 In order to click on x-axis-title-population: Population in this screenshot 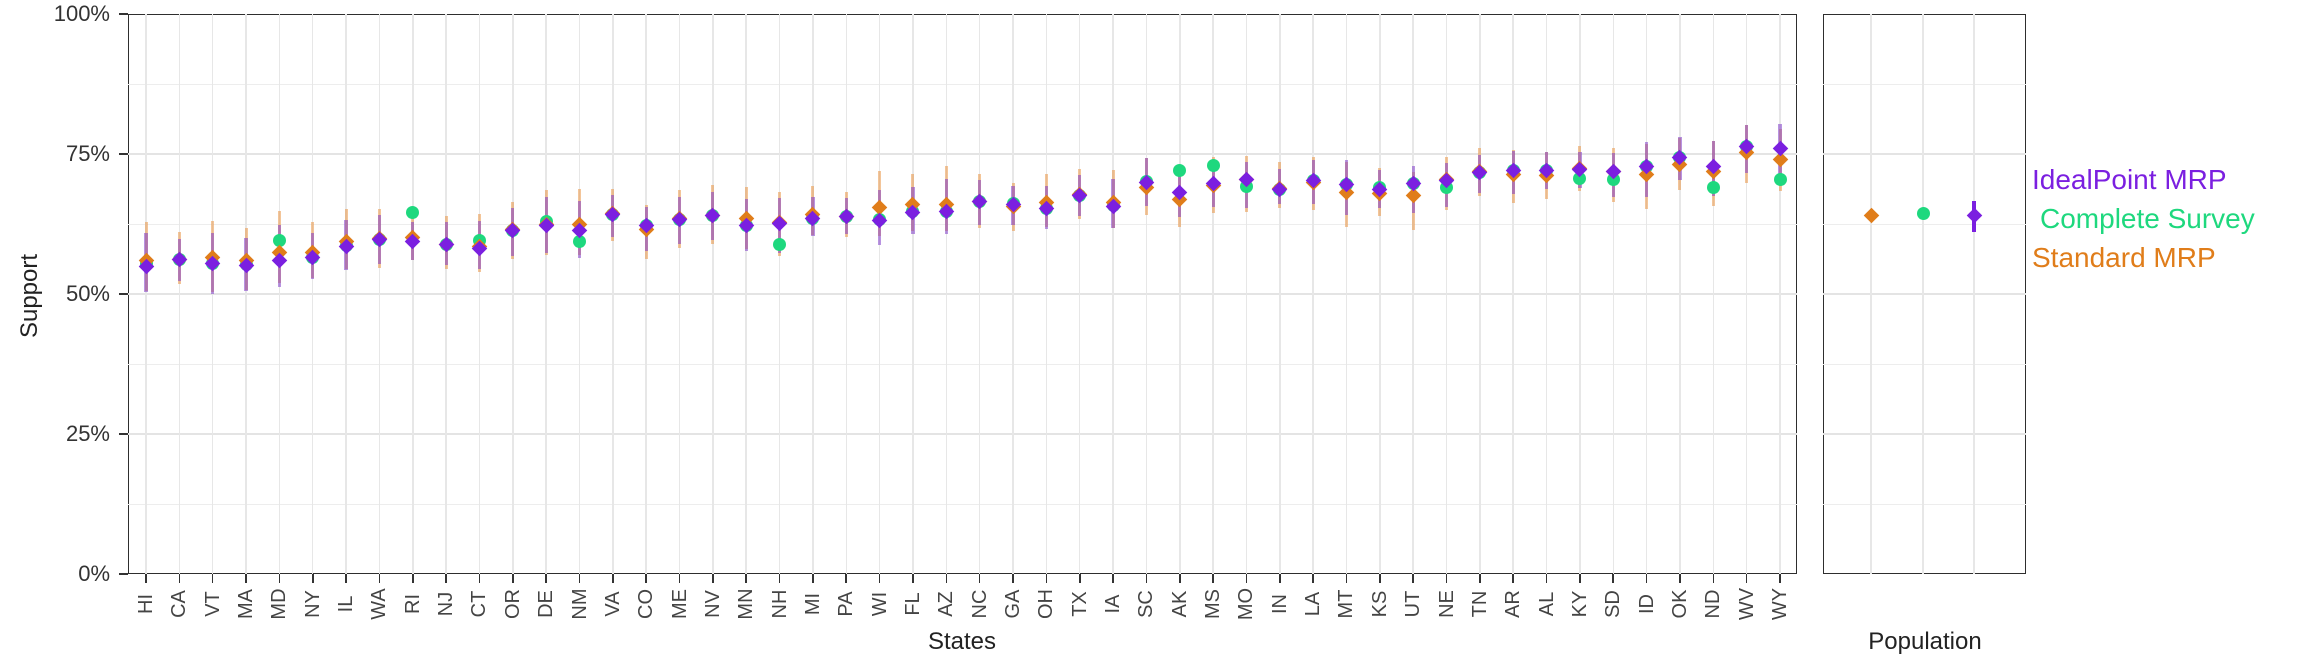, I will do `click(1925, 641)`.